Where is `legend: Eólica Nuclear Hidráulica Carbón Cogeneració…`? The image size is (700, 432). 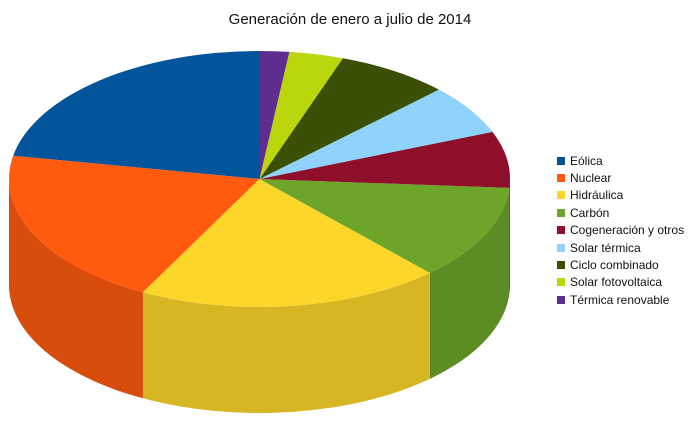 legend: Eólica Nuclear Hidráulica Carbón Cogeneració… is located at coordinates (620, 230).